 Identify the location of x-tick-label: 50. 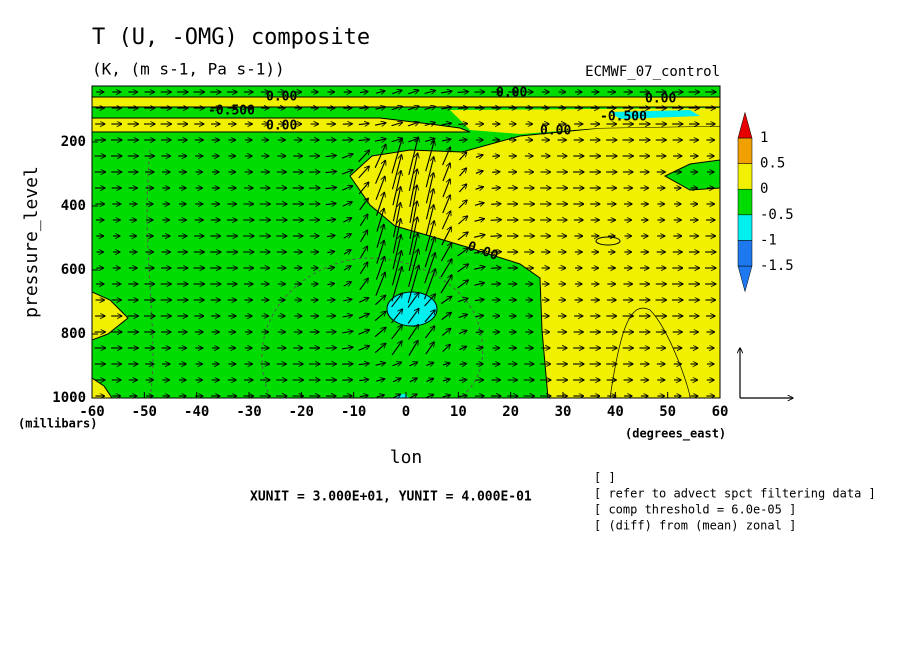
(667, 412).